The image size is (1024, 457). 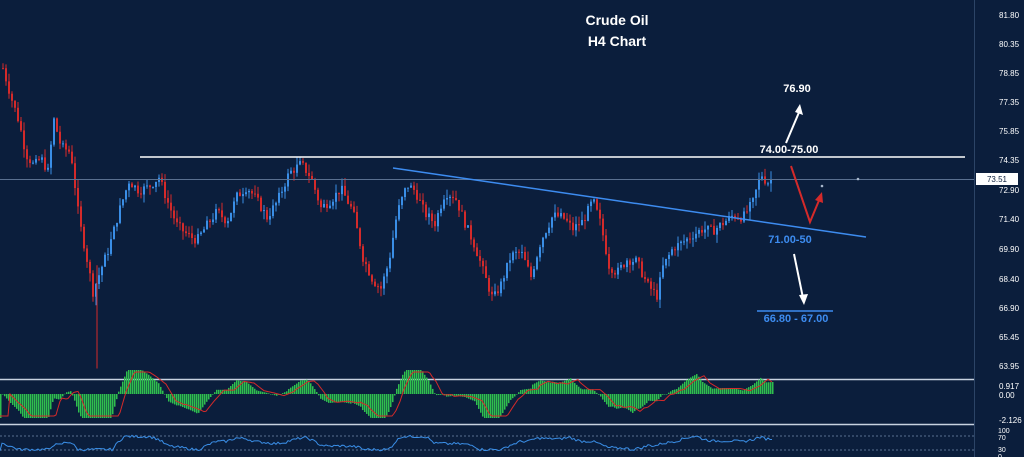 What do you see at coordinates (1009, 386) in the screenshot?
I see `macd-tick: 0.917` at bounding box center [1009, 386].